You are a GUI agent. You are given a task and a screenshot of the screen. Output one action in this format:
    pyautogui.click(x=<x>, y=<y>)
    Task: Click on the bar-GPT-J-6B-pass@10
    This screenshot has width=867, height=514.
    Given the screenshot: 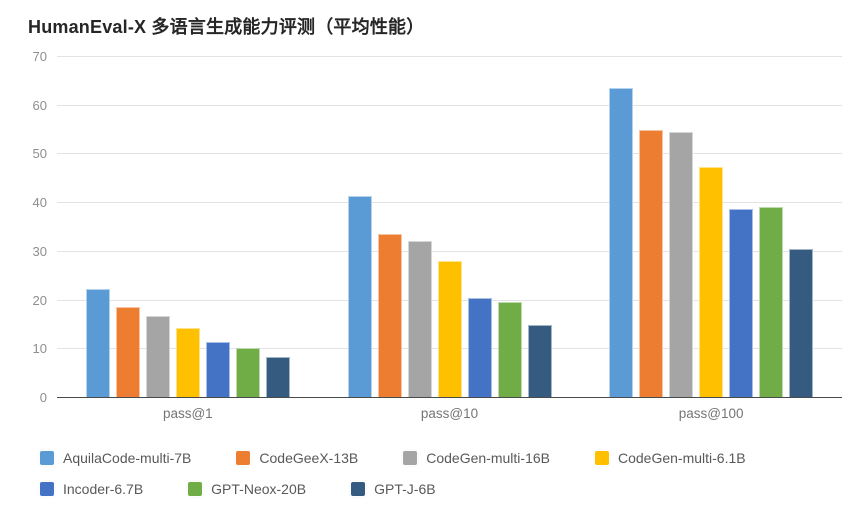 What is the action you would take?
    pyautogui.click(x=539, y=361)
    